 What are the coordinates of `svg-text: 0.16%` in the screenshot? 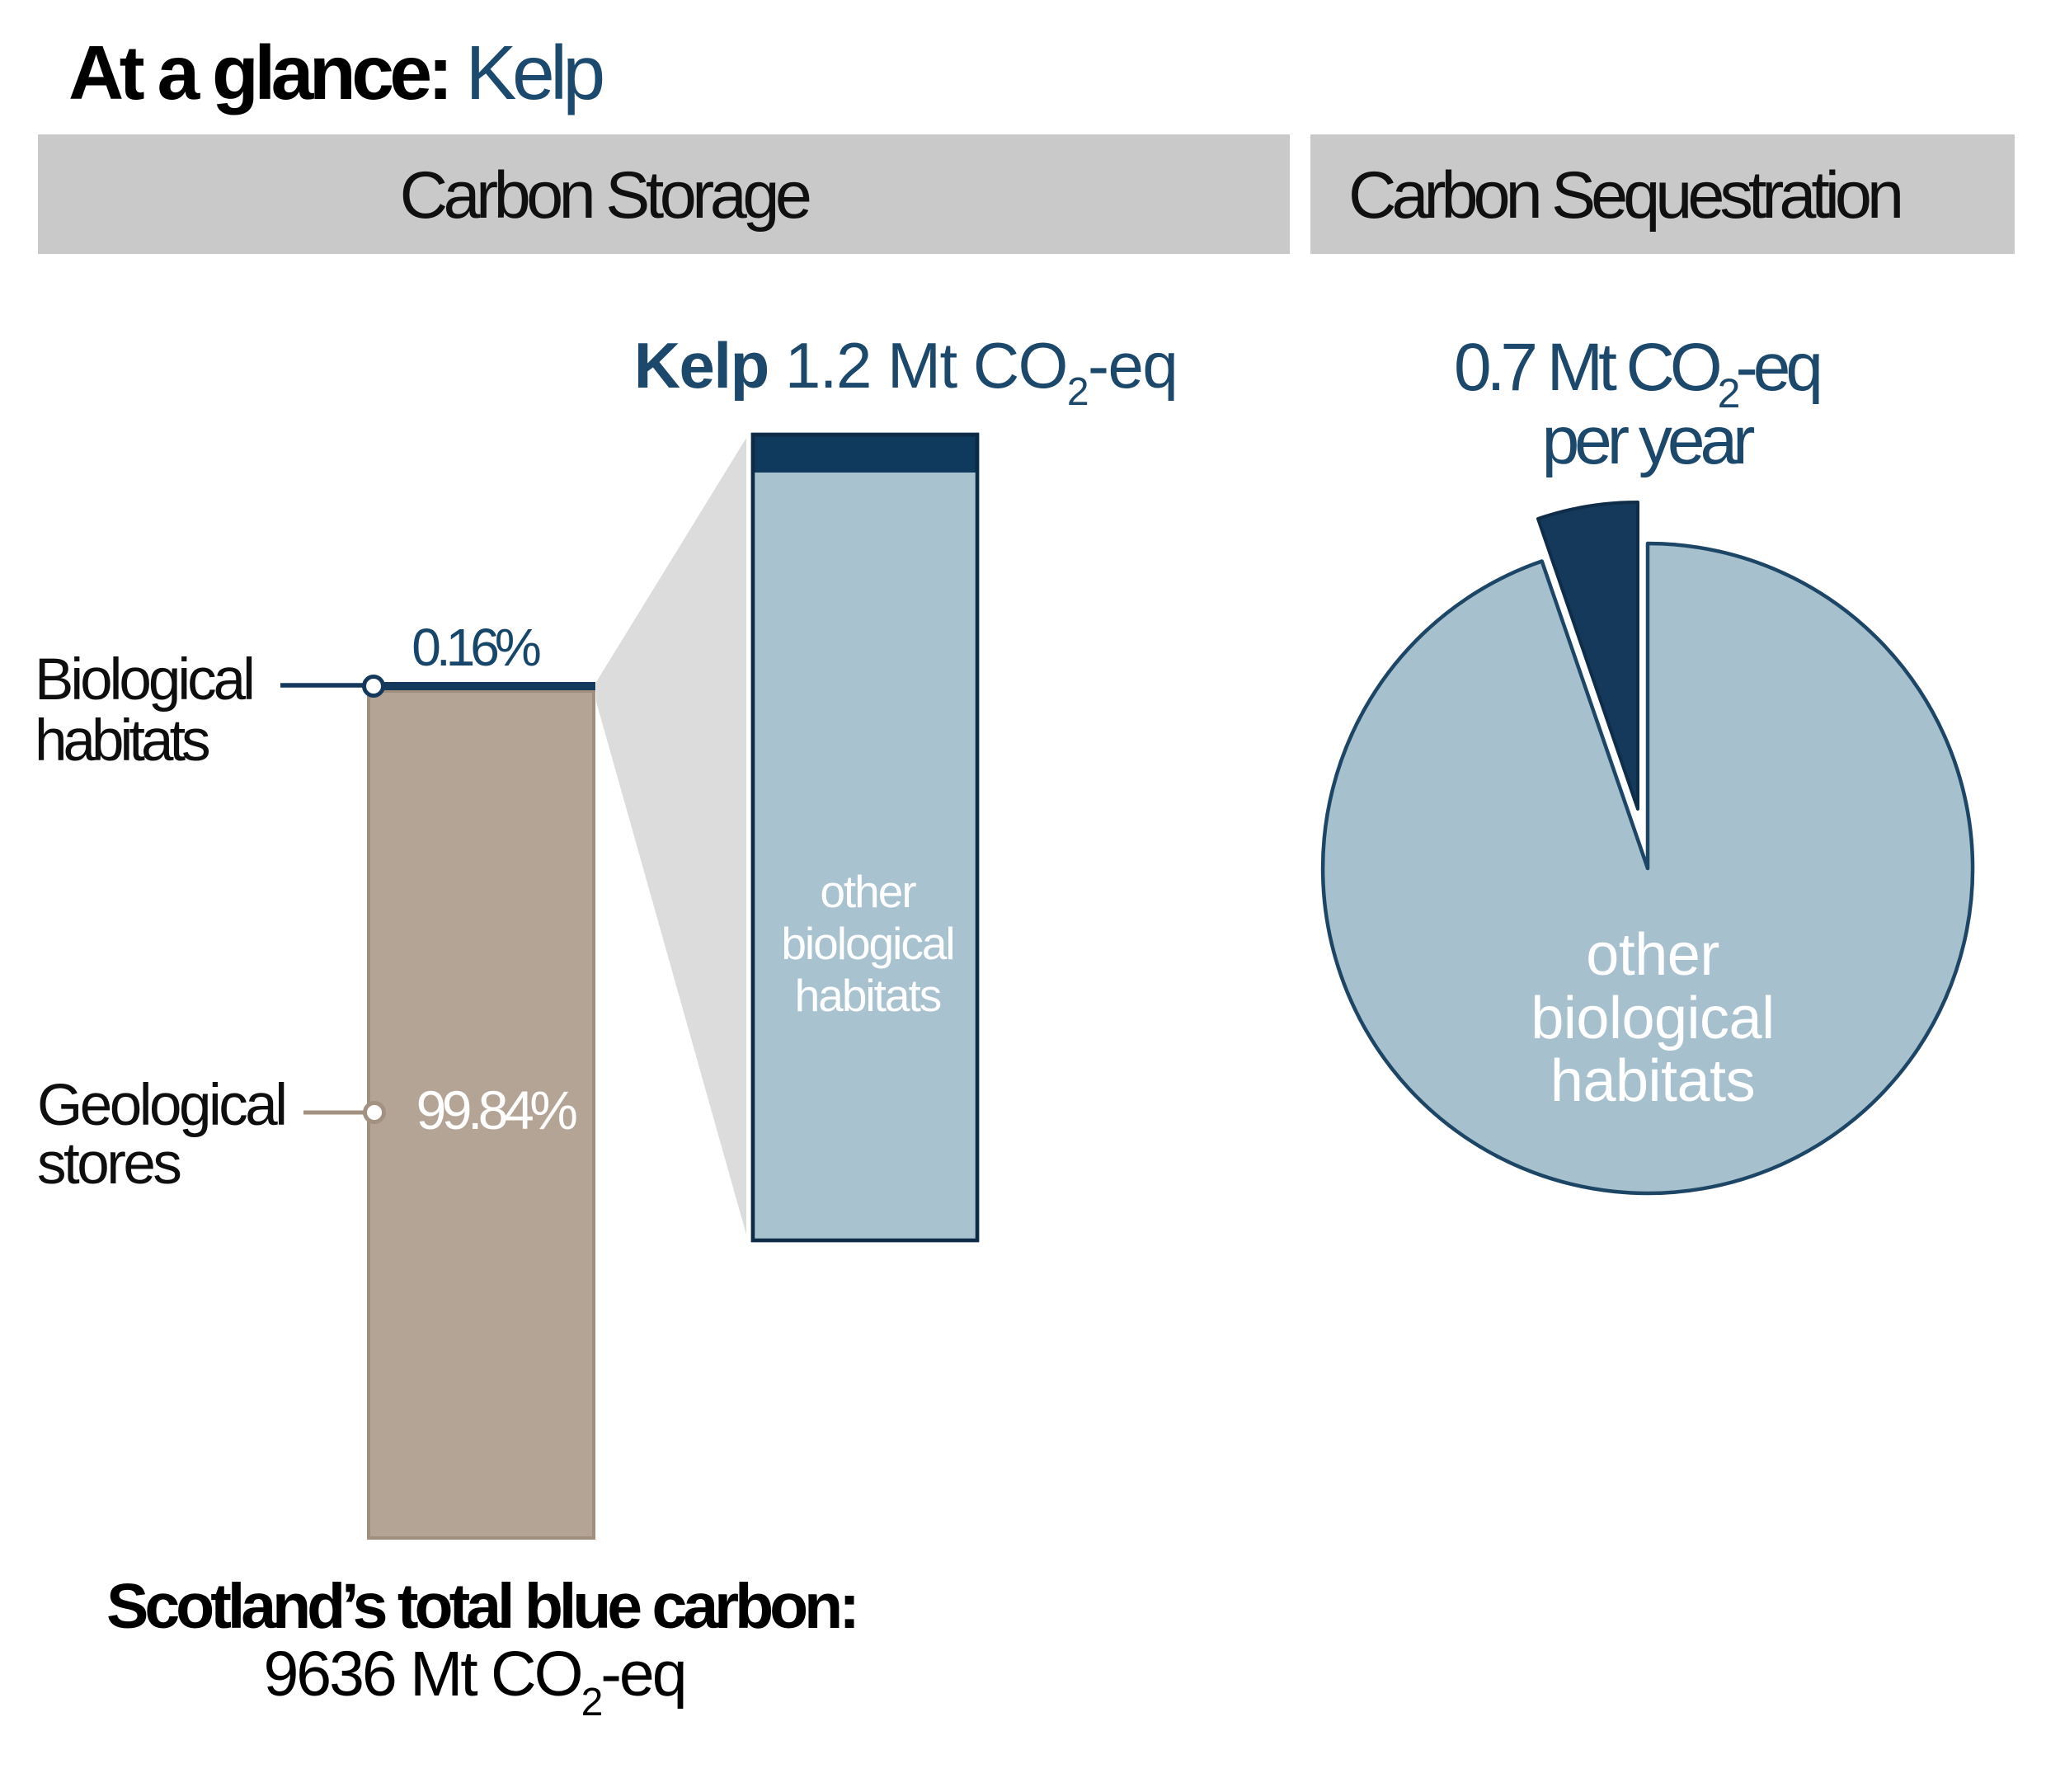 It's located at (476, 647).